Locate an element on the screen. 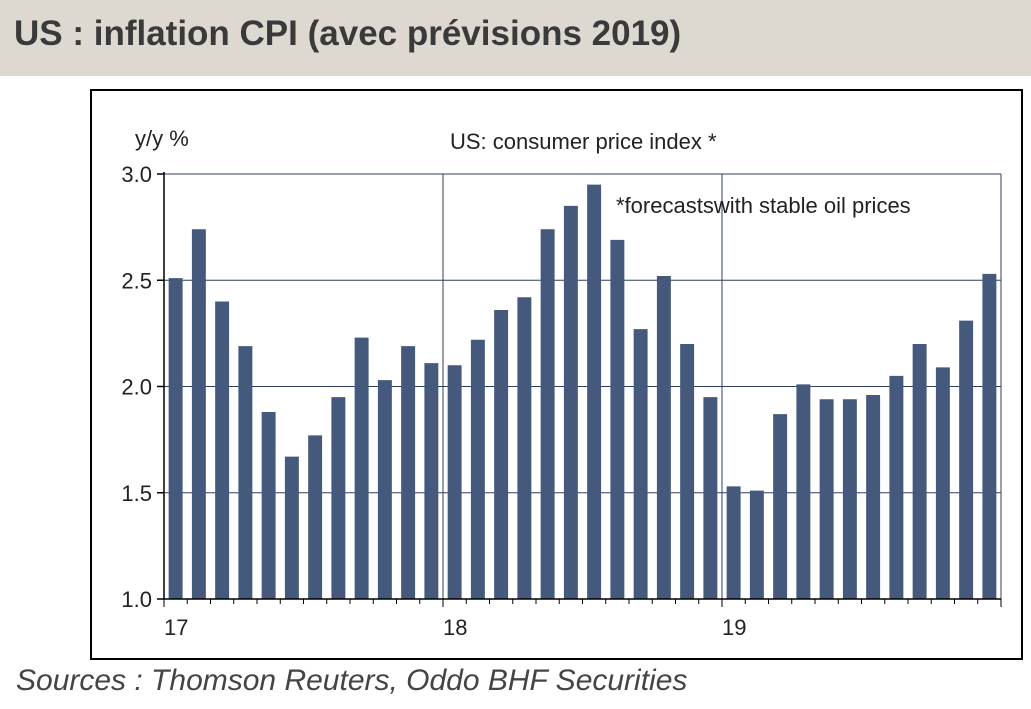  y-axis-label: y/y % is located at coordinates (162, 138).